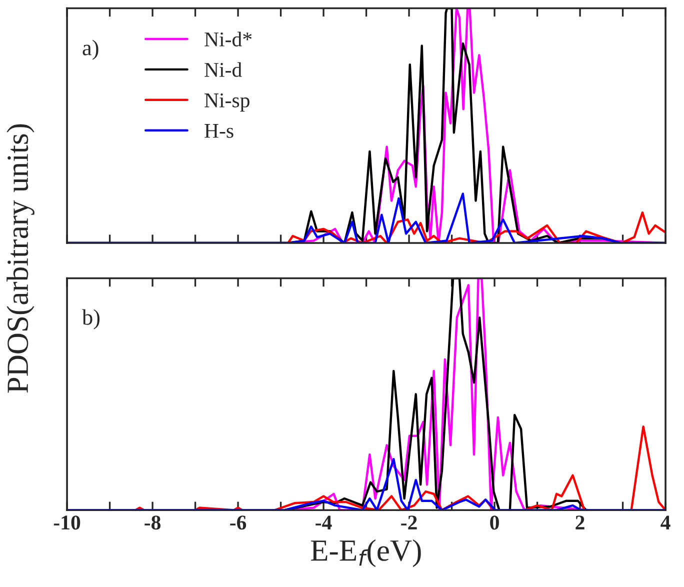 This screenshot has height=587, width=684. What do you see at coordinates (152, 523) in the screenshot?
I see `x-tick-label: -8` at bounding box center [152, 523].